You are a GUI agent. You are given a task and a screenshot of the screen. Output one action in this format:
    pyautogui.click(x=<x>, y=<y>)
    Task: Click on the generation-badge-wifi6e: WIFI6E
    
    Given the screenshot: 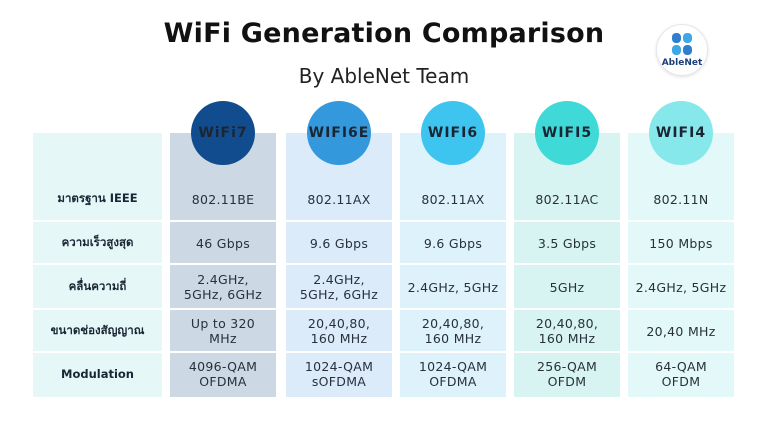 What is the action you would take?
    pyautogui.click(x=339, y=133)
    